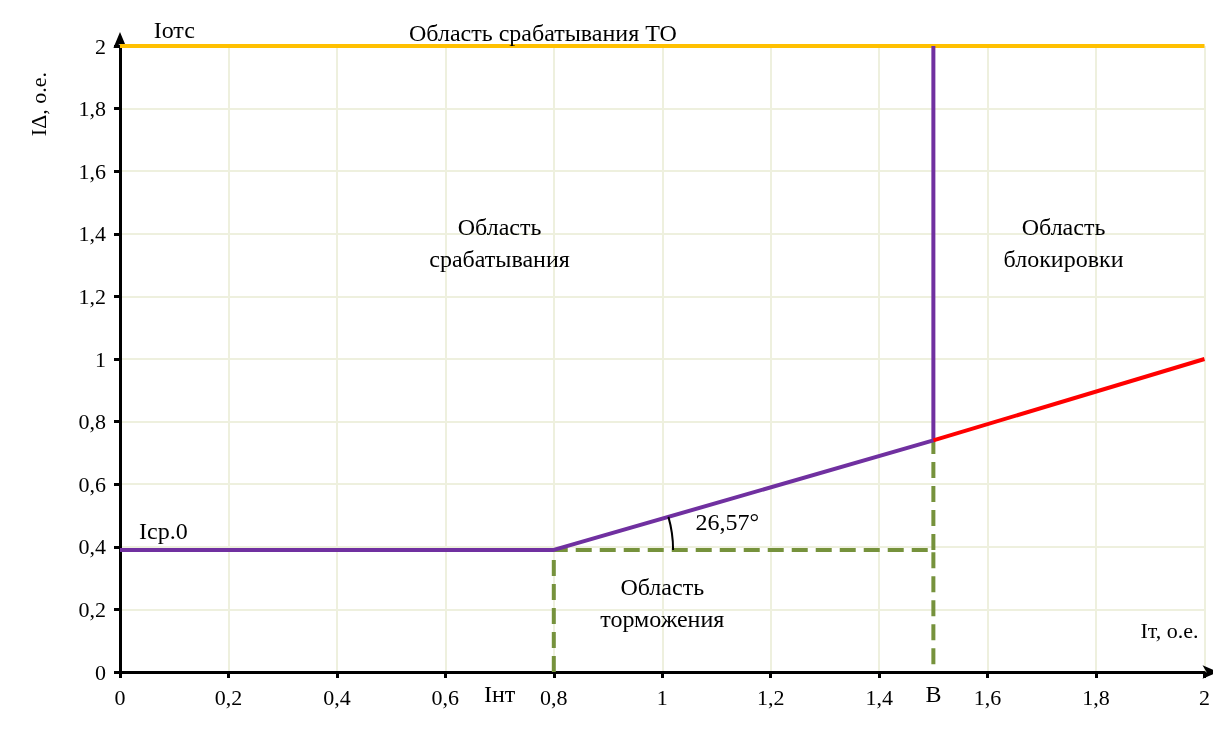 This screenshot has width=1221, height=735. Describe the element at coordinates (92, 547) in the screenshot. I see `y-tick-label: 0,4` at that location.